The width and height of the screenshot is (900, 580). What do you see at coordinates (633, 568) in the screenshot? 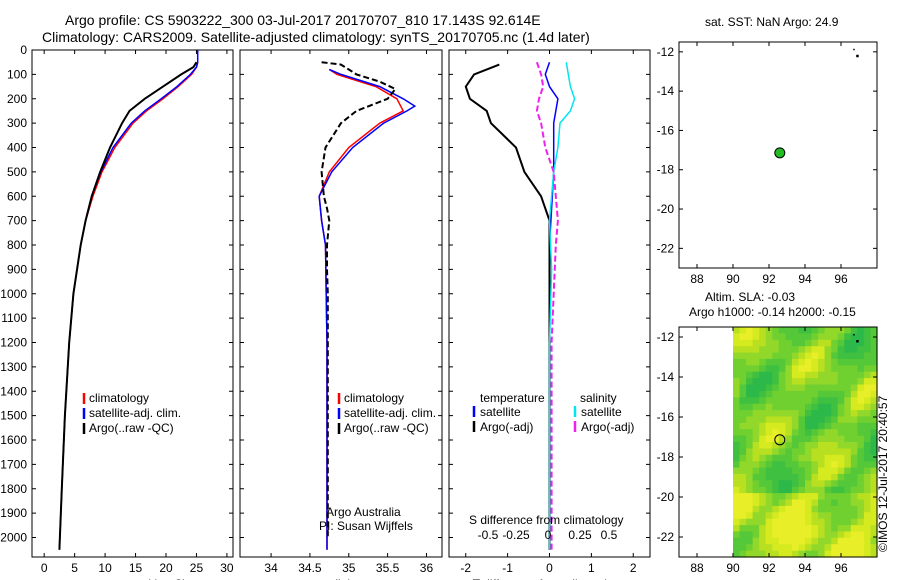
I see `x-tick-label: 2` at bounding box center [633, 568].